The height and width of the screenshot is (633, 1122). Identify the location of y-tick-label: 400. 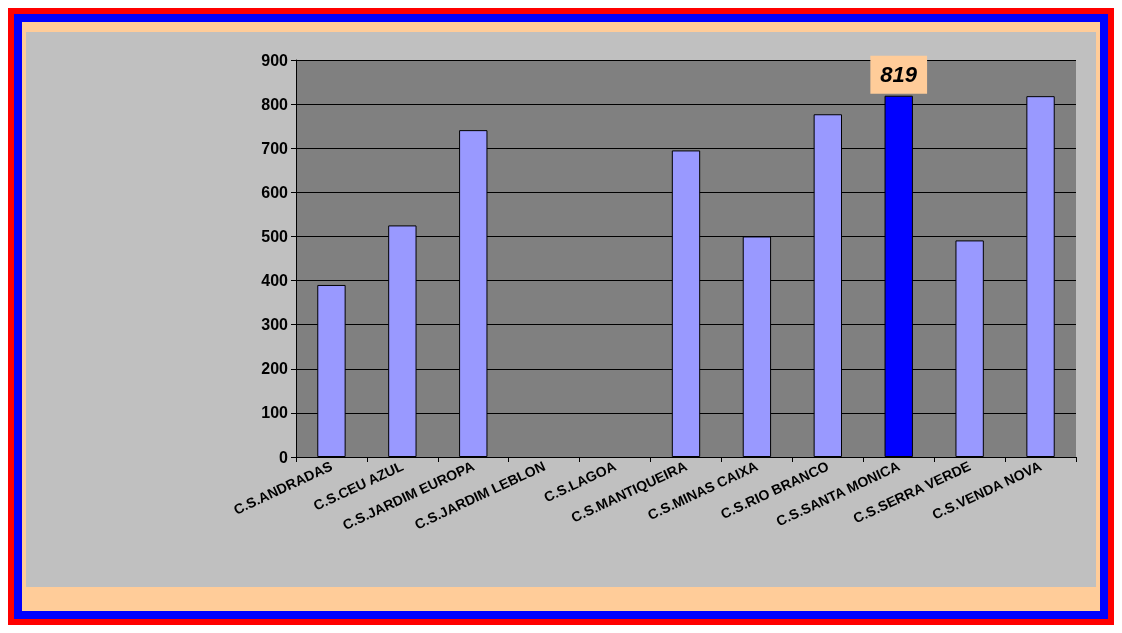
(275, 281).